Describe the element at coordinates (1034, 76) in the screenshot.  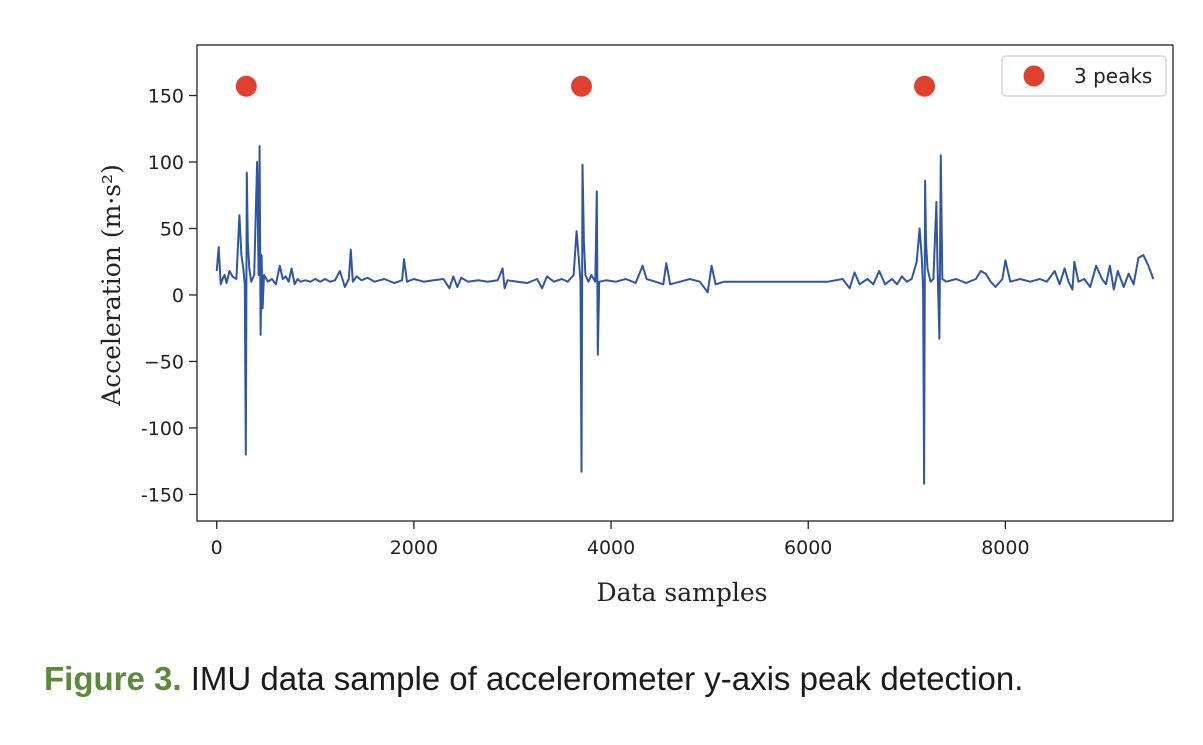
I see `legend-marker` at that location.